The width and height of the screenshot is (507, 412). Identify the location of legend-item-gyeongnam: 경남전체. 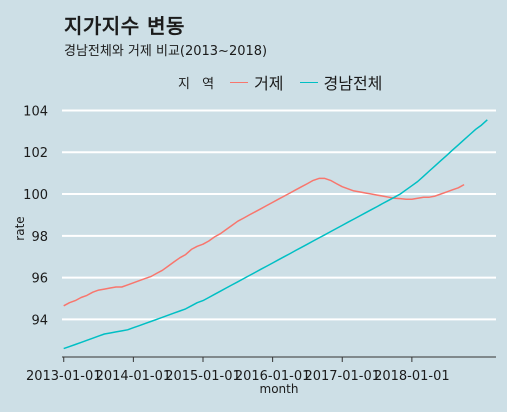
(341, 82).